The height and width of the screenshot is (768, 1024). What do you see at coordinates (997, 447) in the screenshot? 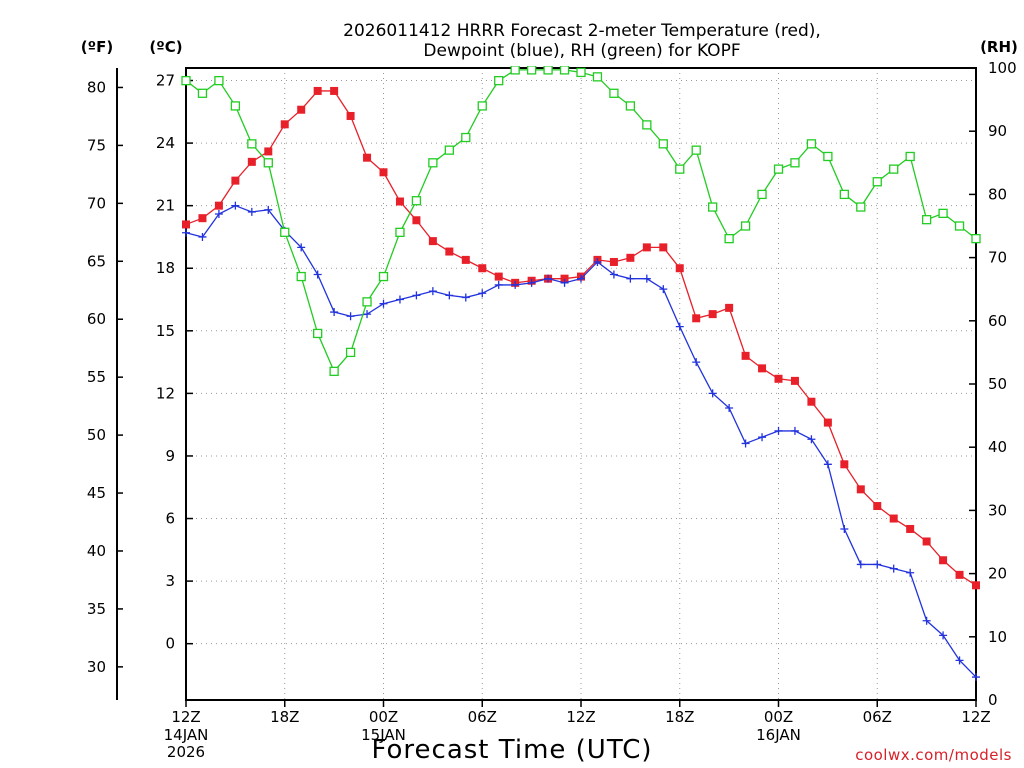
I see `rh-tick-label: 40` at bounding box center [997, 447].